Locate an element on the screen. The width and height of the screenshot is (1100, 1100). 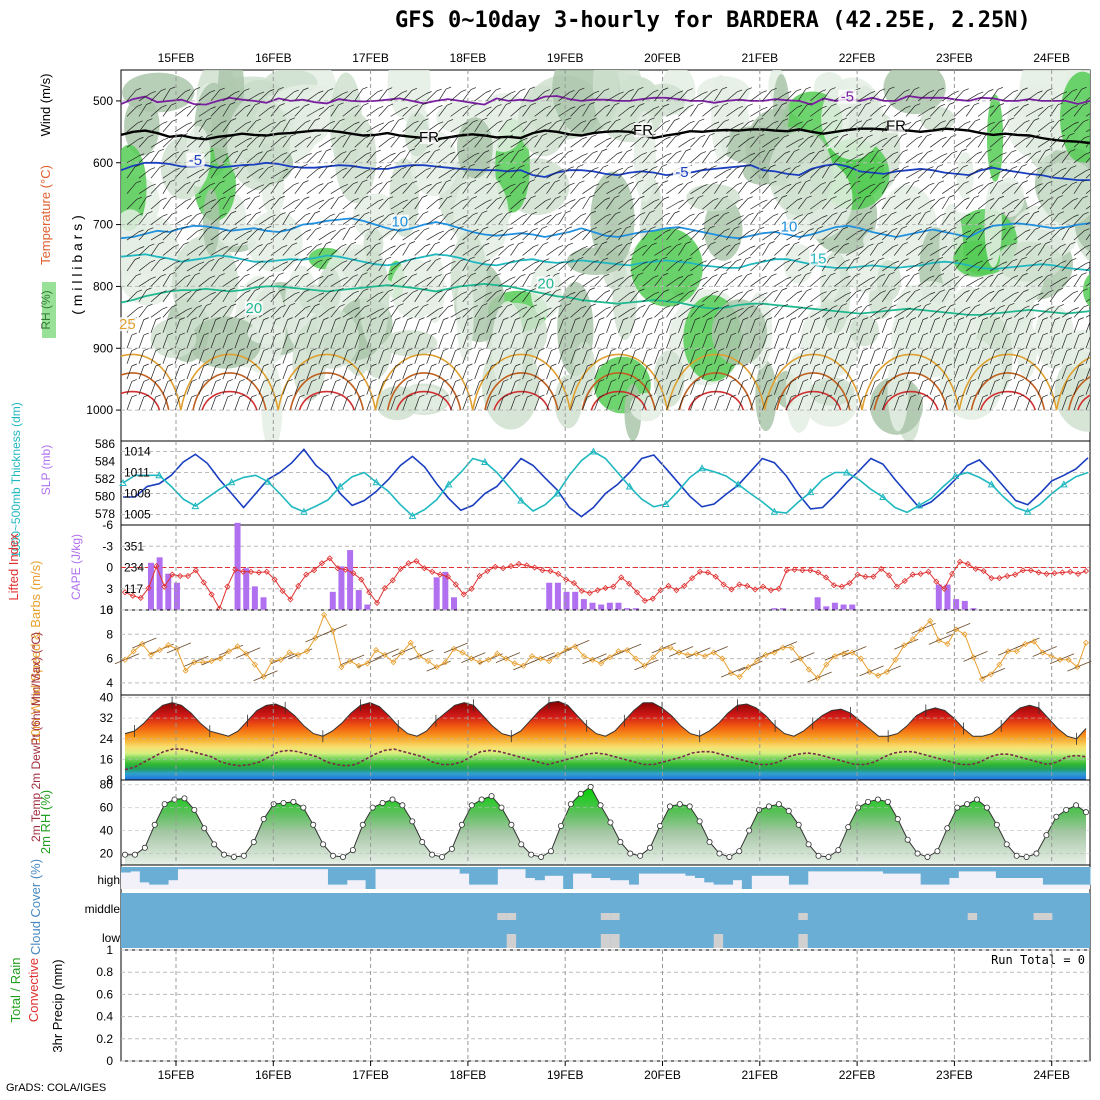
contour-label: 20 is located at coordinates (545, 283).